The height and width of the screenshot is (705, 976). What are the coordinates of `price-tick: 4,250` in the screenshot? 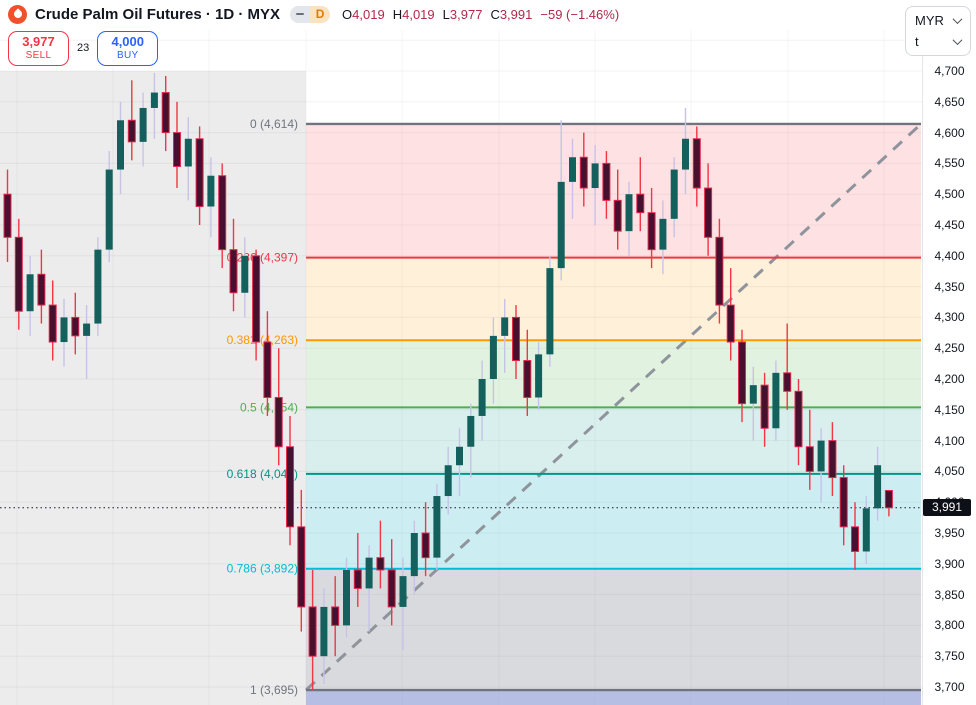 It's located at (949, 348).